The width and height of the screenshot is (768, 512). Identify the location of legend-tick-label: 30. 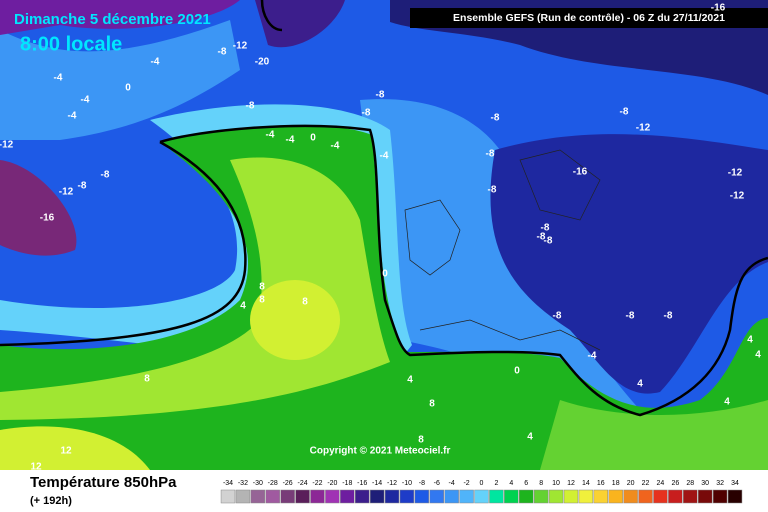
(705, 483).